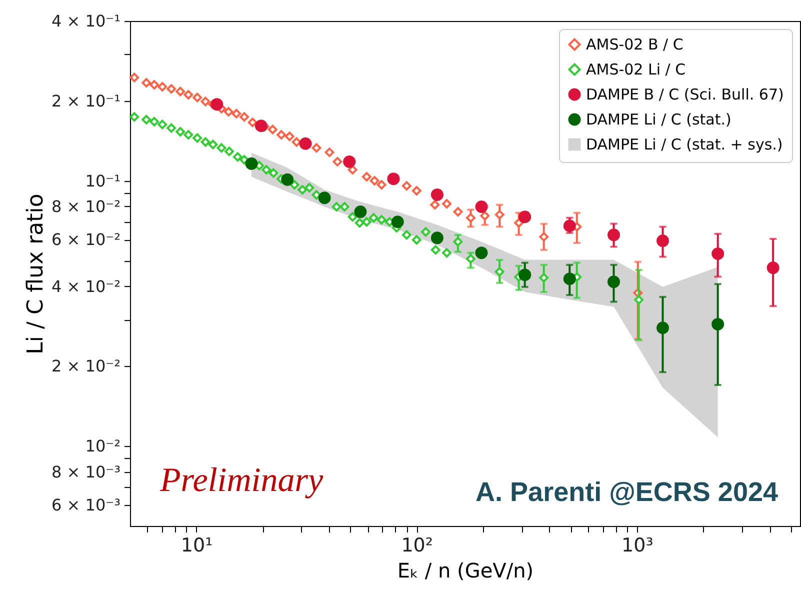 The height and width of the screenshot is (601, 801). Describe the element at coordinates (196, 545) in the screenshot. I see `x-tick-label: 10¹` at that location.